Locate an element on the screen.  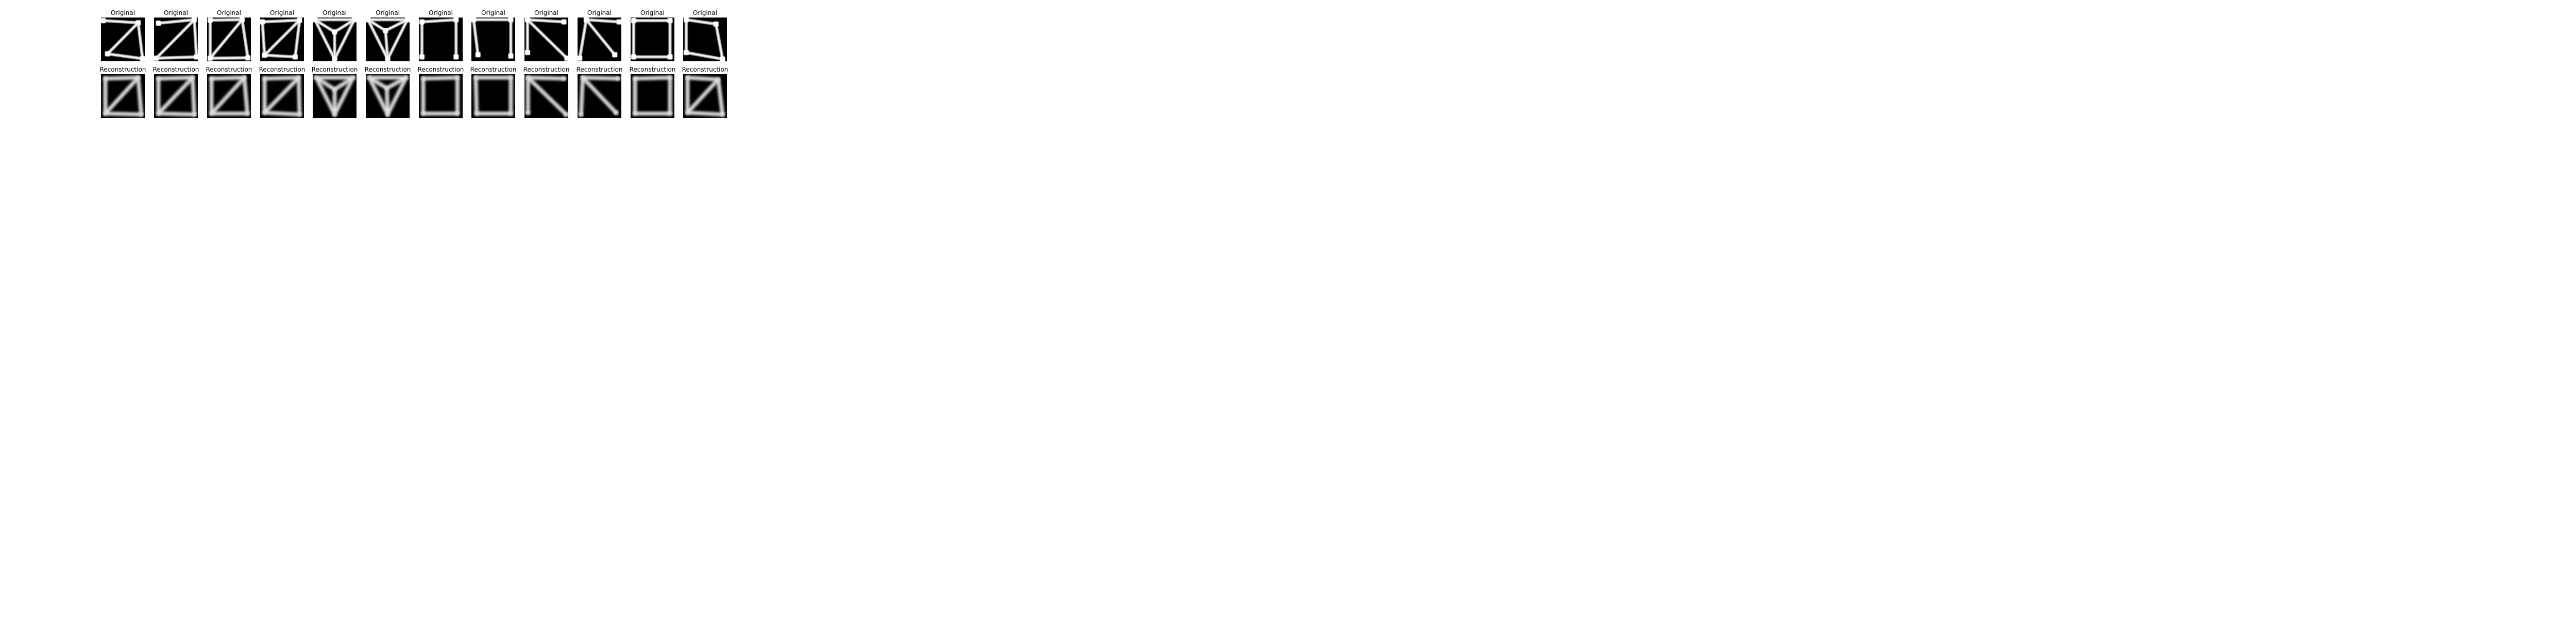
original-panel-9: Original is located at coordinates (546, 35).